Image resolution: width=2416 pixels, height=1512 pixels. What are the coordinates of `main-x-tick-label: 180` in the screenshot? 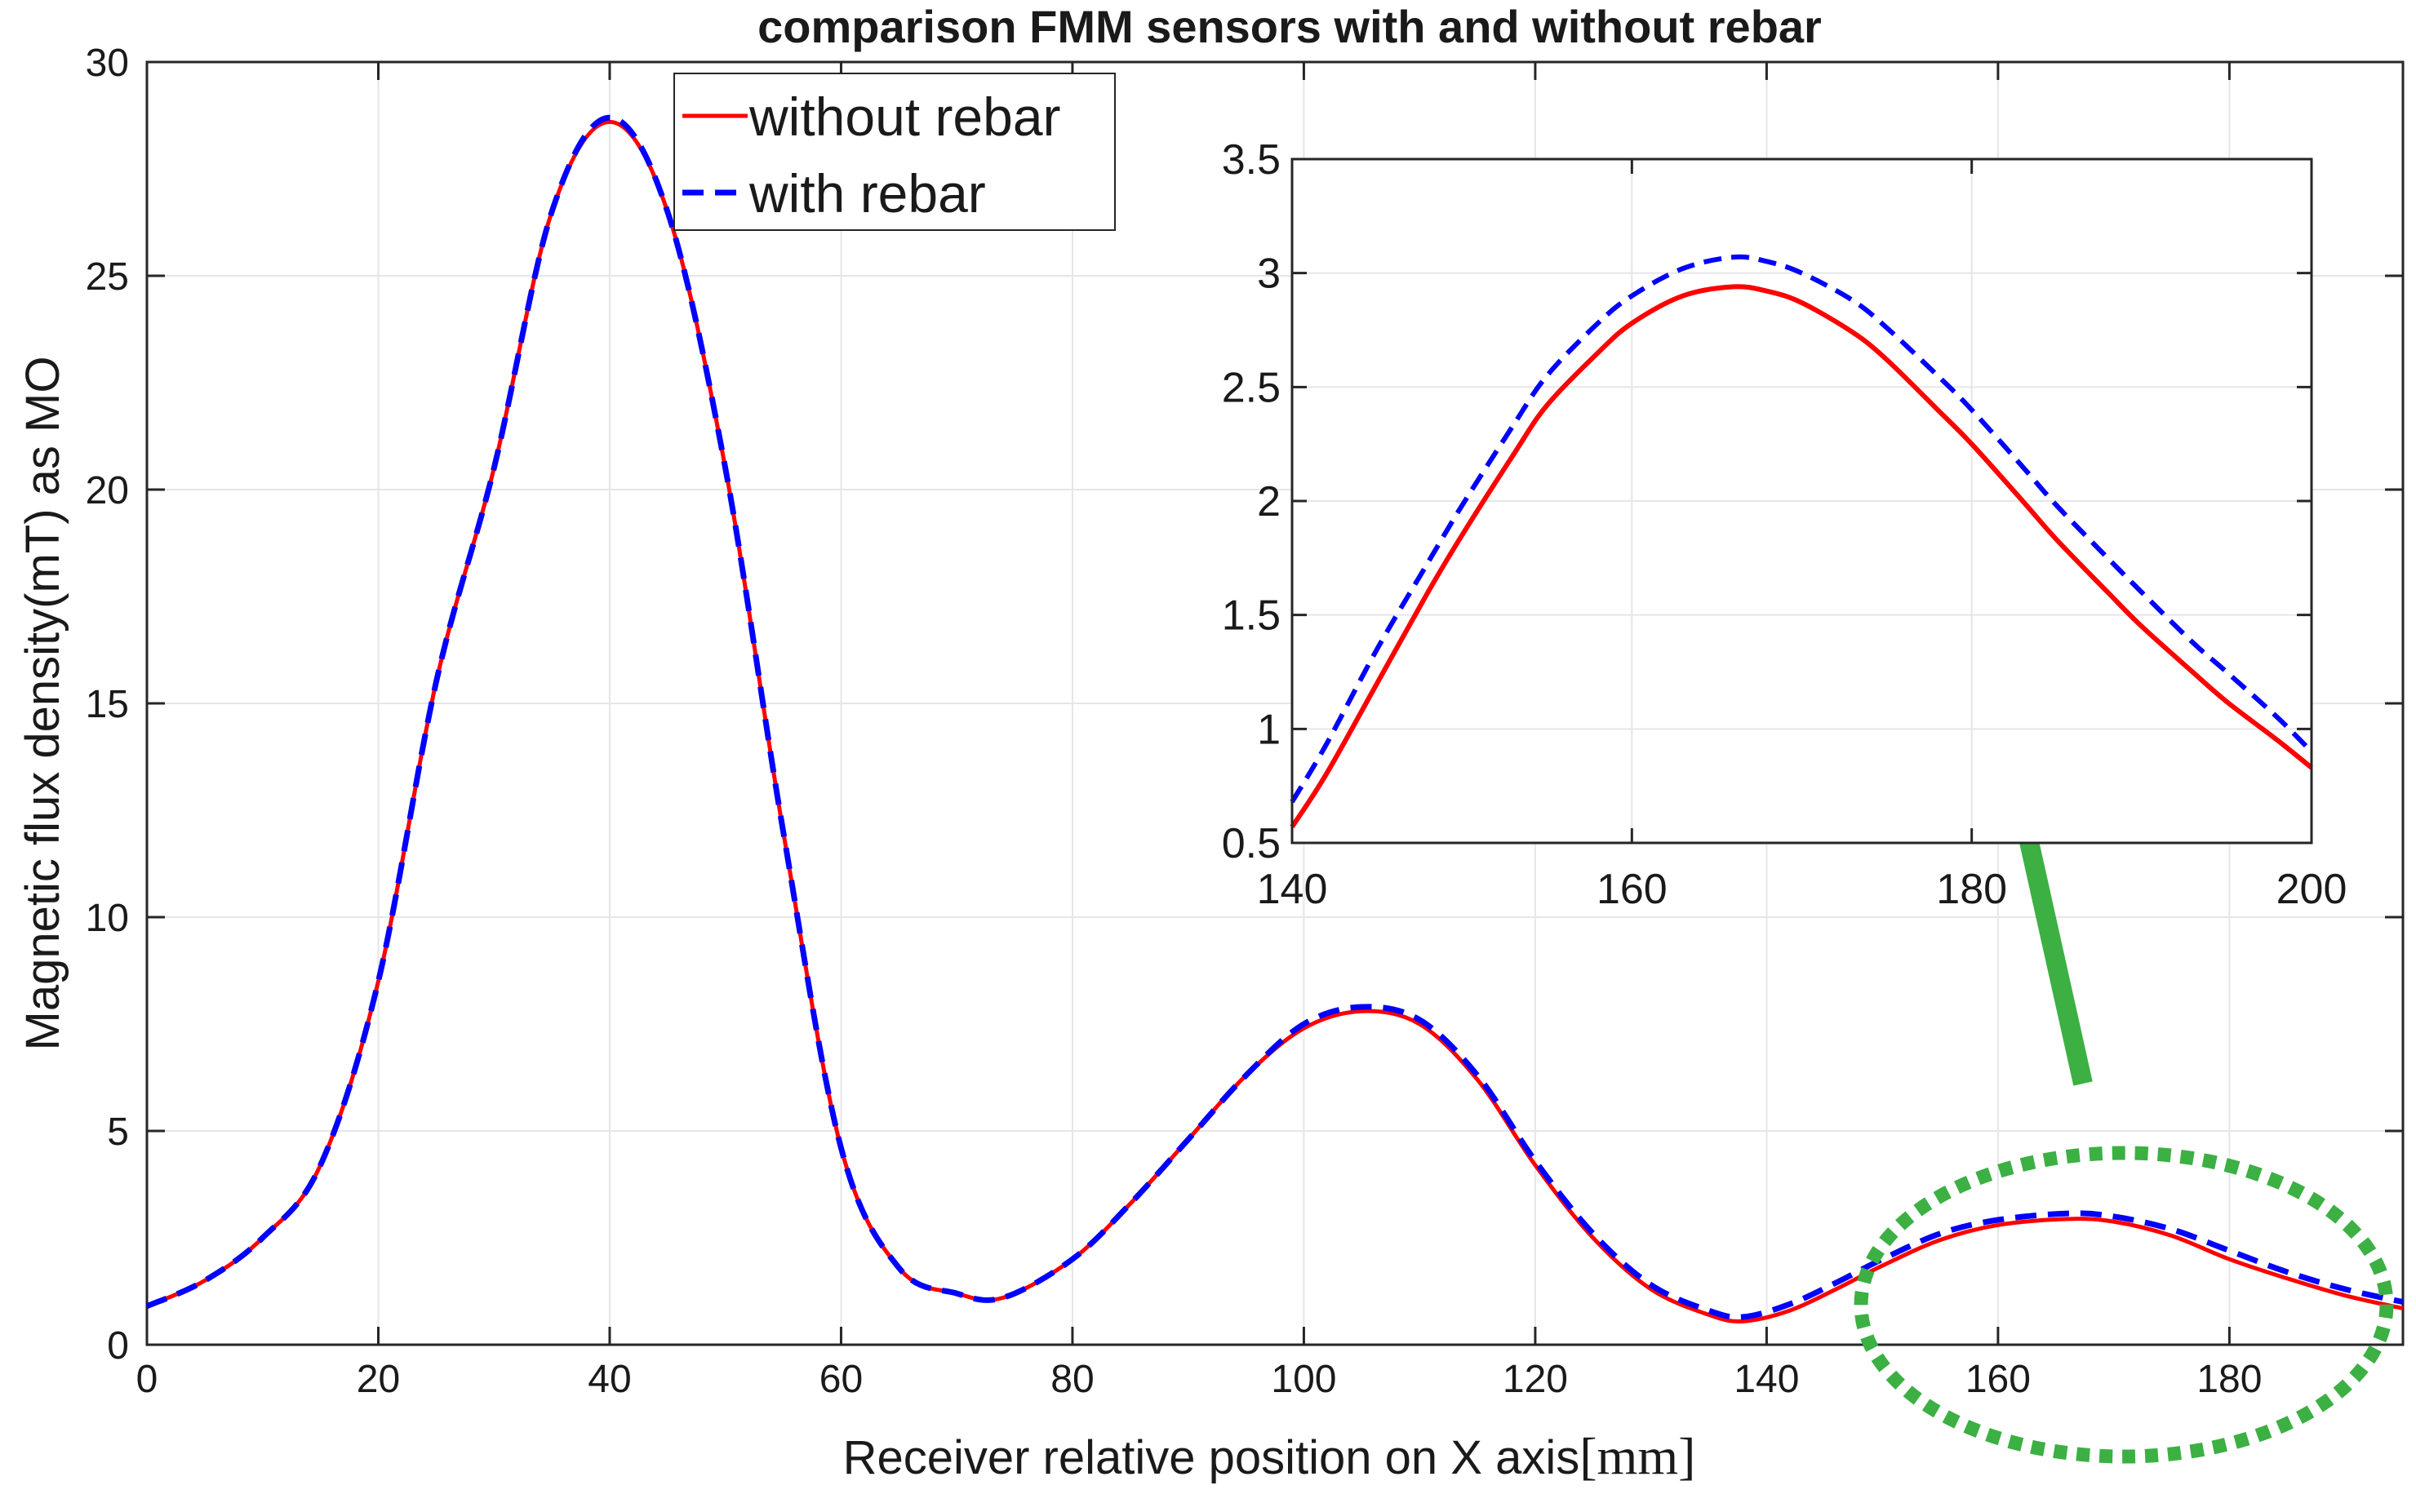 It's located at (2229, 1379).